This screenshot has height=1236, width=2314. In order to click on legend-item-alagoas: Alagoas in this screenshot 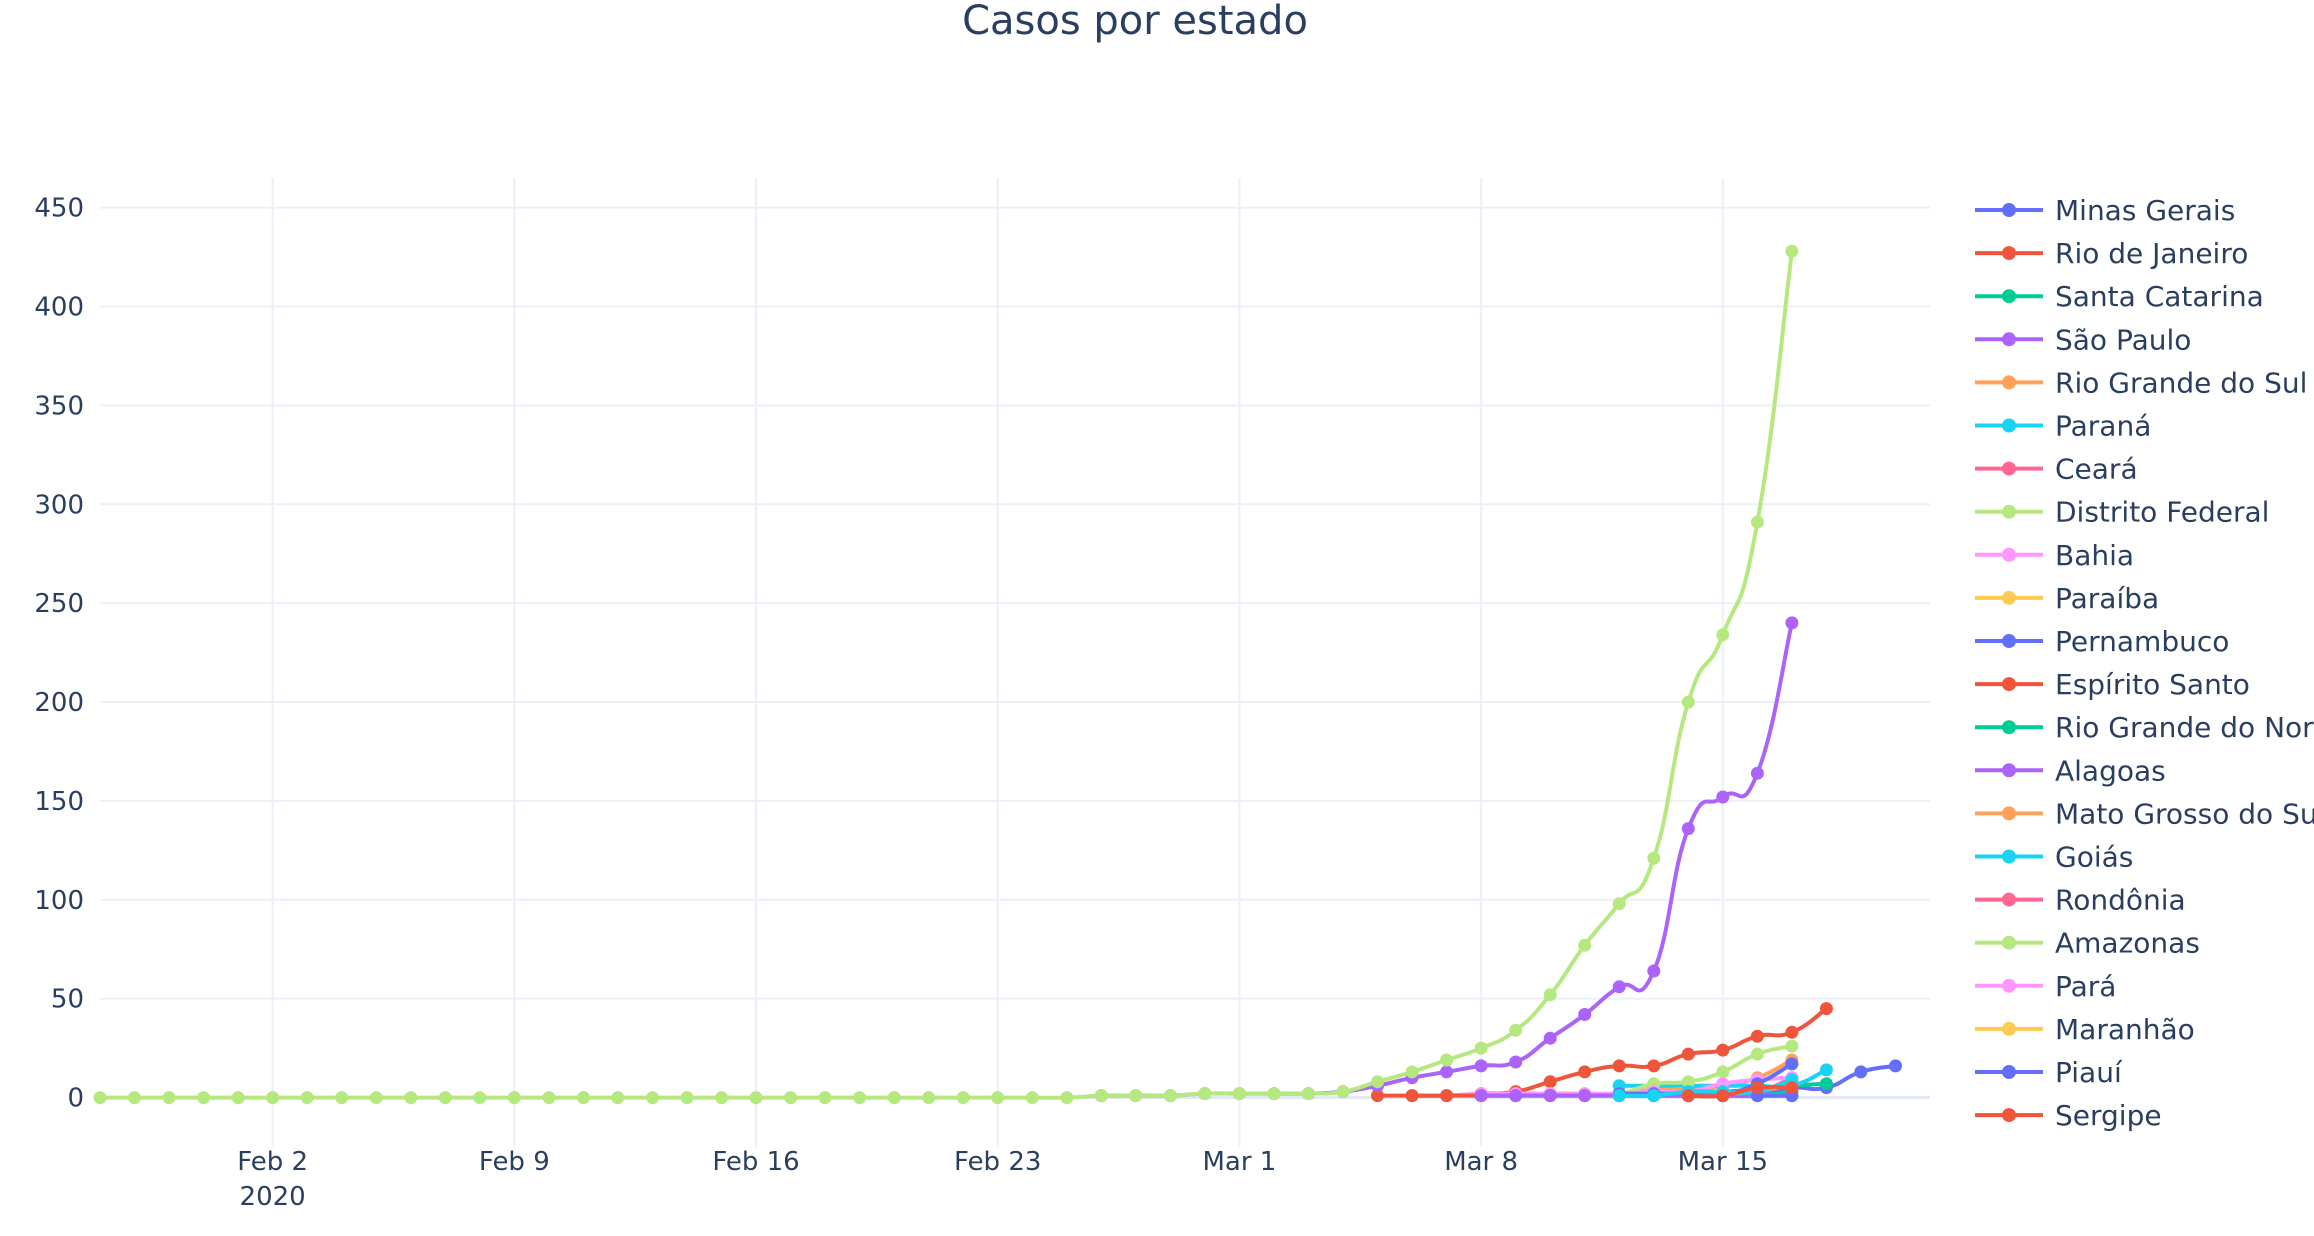, I will do `click(2070, 770)`.